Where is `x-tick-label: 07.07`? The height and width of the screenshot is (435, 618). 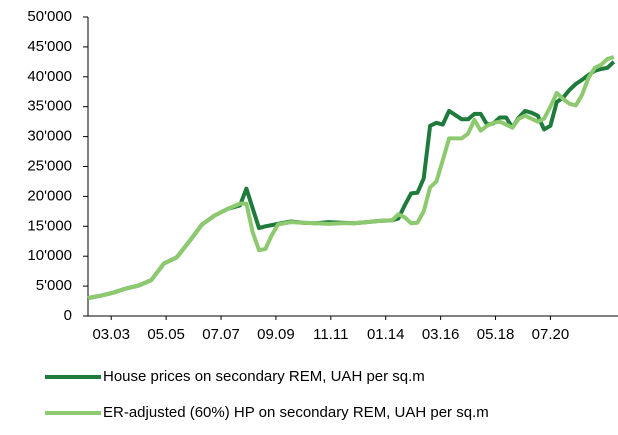 x-tick-label: 07.07 is located at coordinates (221, 334).